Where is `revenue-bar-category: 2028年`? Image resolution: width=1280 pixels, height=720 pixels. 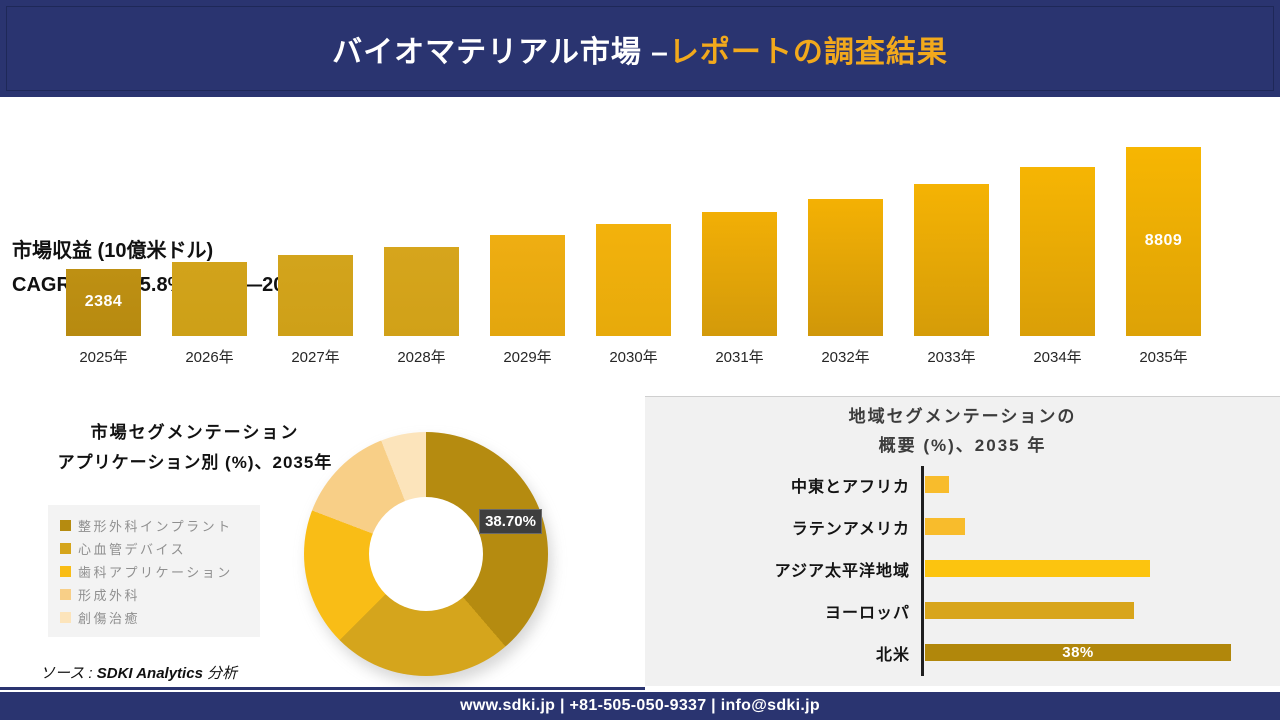 revenue-bar-category: 2028年 is located at coordinates (421, 357).